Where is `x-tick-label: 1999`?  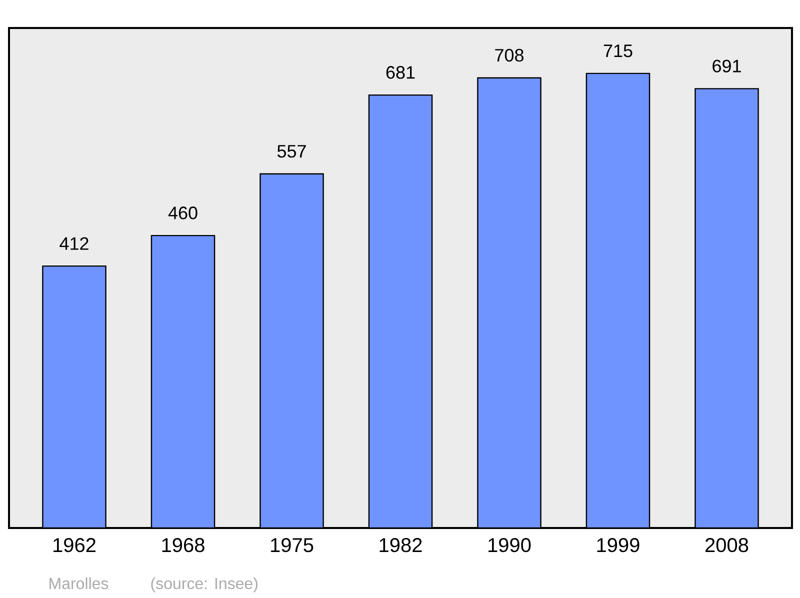
x-tick-label: 1999 is located at coordinates (618, 545).